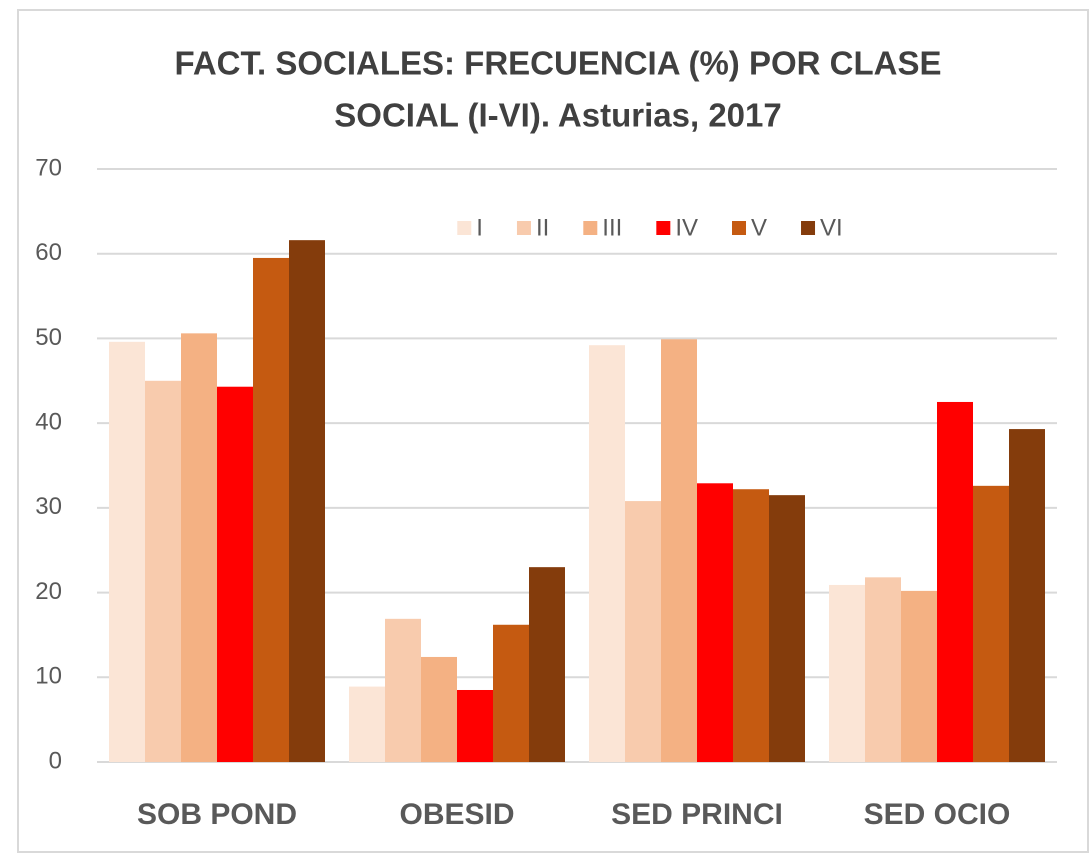 The width and height of the screenshot is (1090, 856). Describe the element at coordinates (217, 814) in the screenshot. I see `x-tick-label: SOB POND` at that location.